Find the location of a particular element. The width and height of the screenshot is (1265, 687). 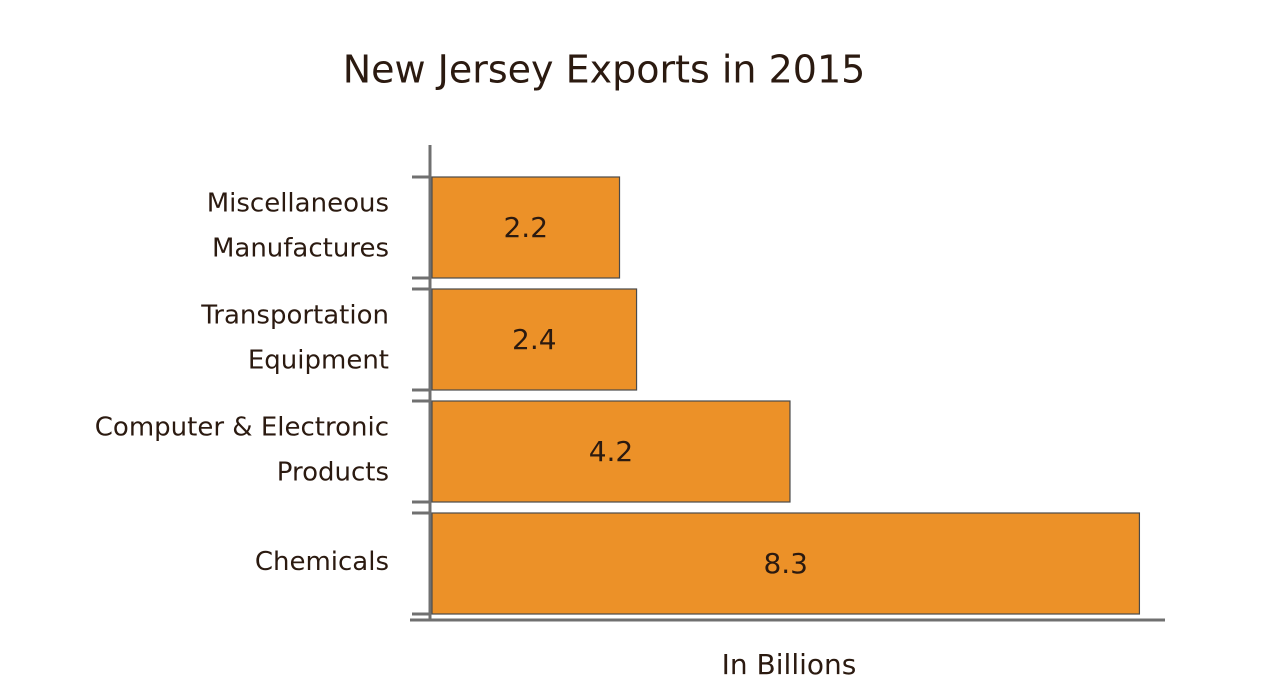

y-tick-label: Chemicals is located at coordinates (322, 562).